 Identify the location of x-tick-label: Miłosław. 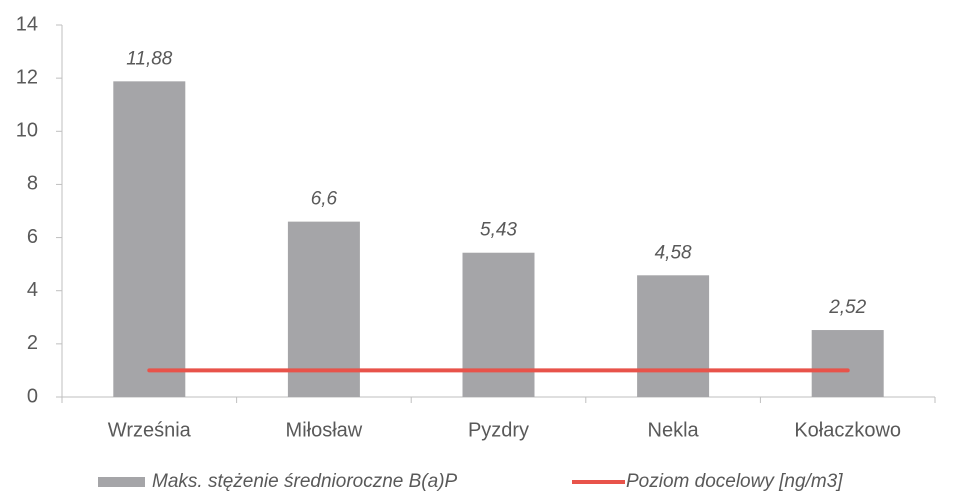
(324, 430).